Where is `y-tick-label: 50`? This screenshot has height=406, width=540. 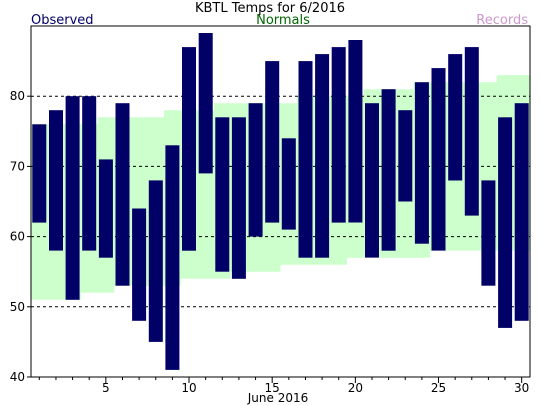 y-tick-label: 50 is located at coordinates (17, 307).